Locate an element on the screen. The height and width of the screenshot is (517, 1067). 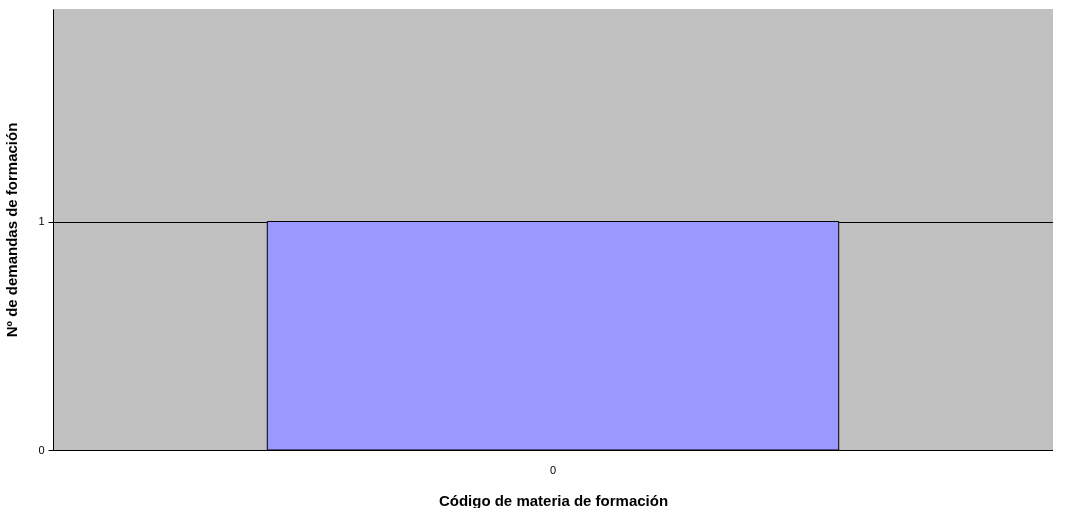
x-axis-title: Código de materia de formación is located at coordinates (553, 500).